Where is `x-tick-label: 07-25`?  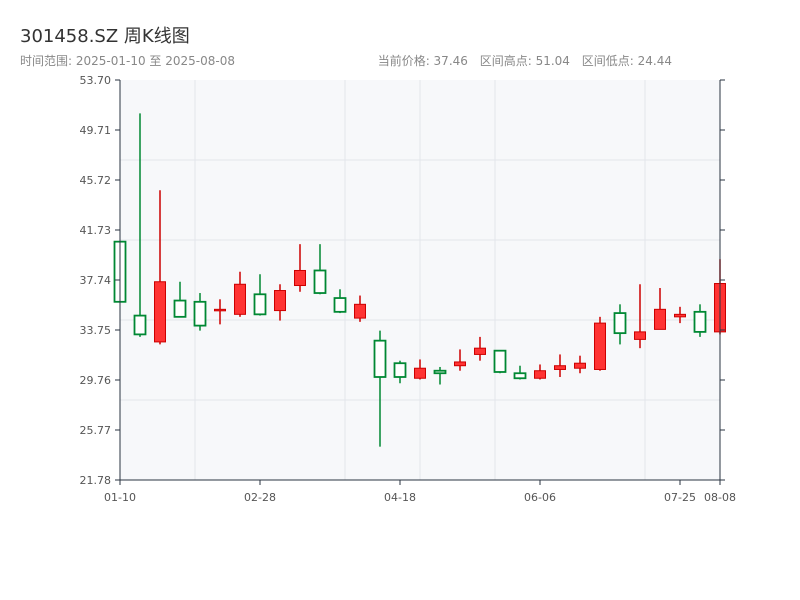
x-tick-label: 07-25 is located at coordinates (680, 497).